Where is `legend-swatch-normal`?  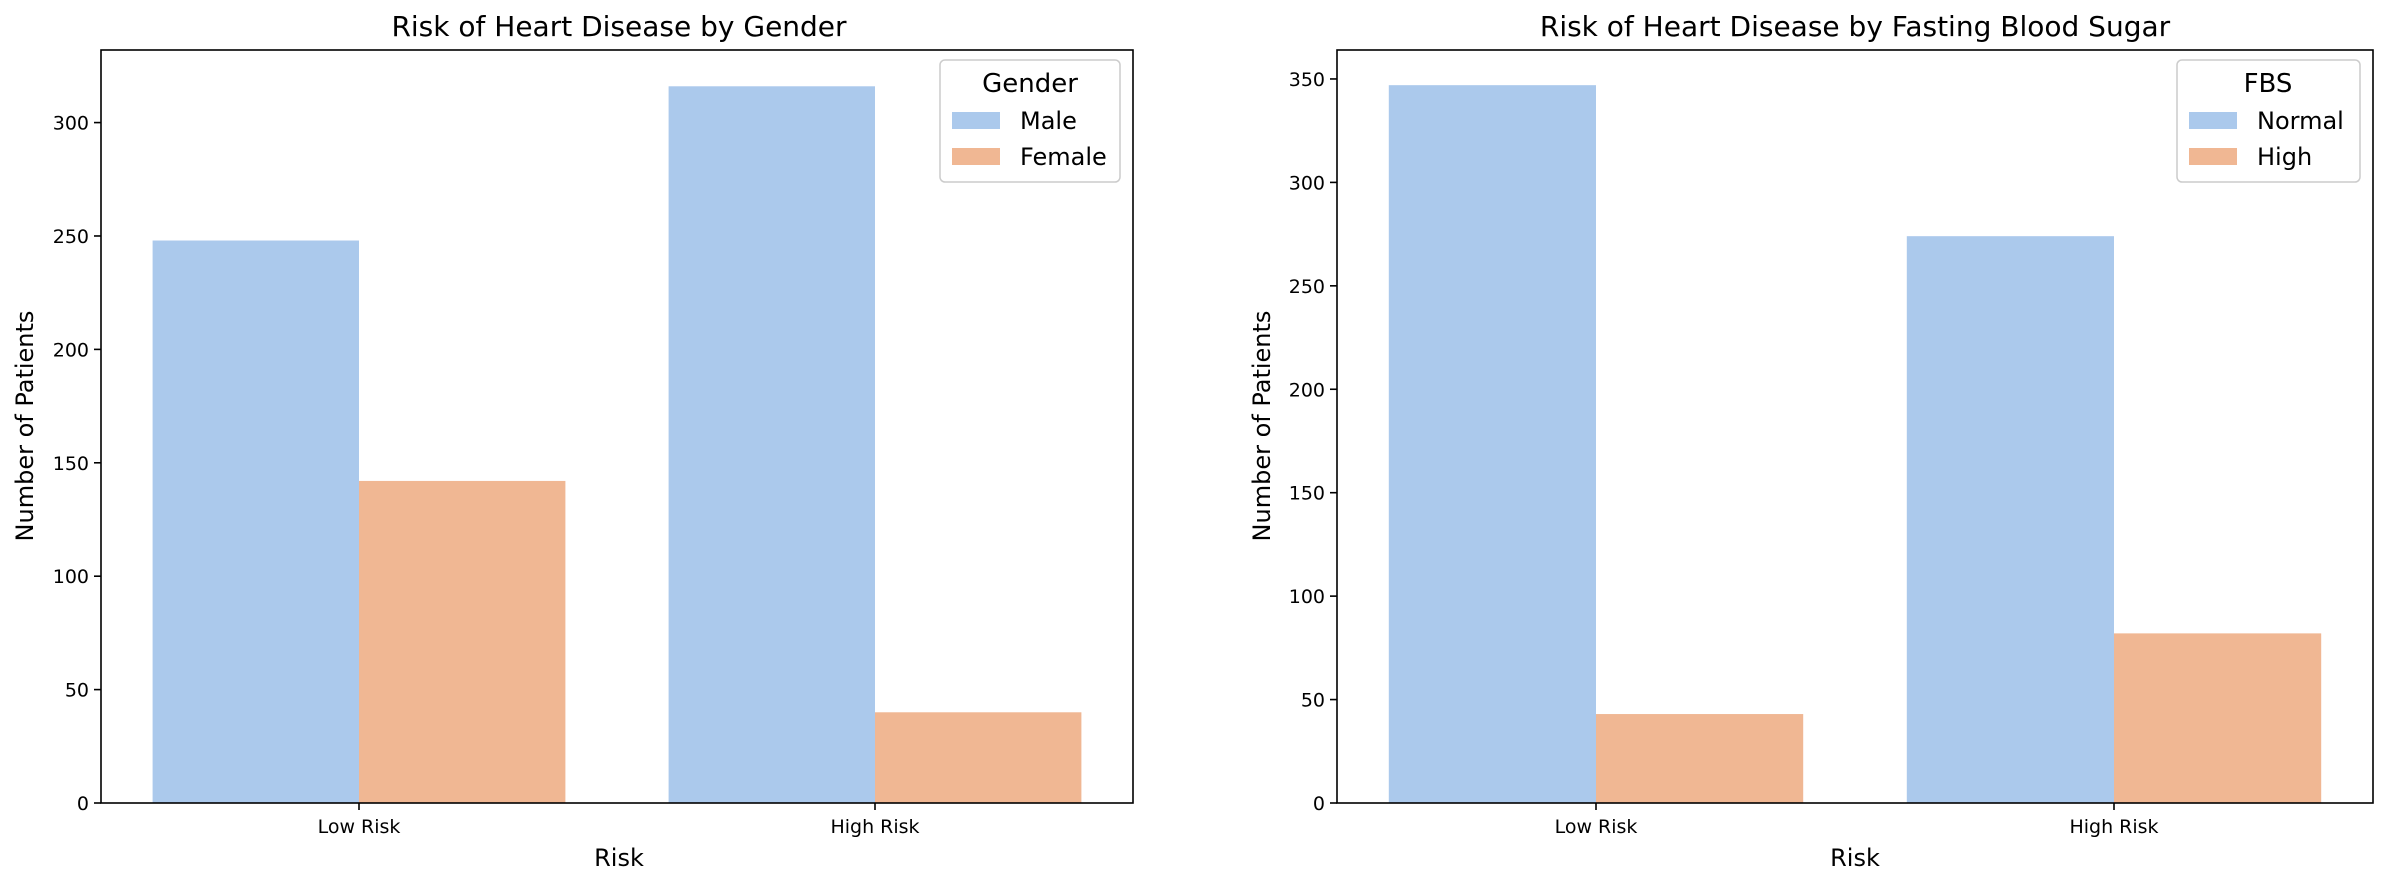 legend-swatch-normal is located at coordinates (2213, 120).